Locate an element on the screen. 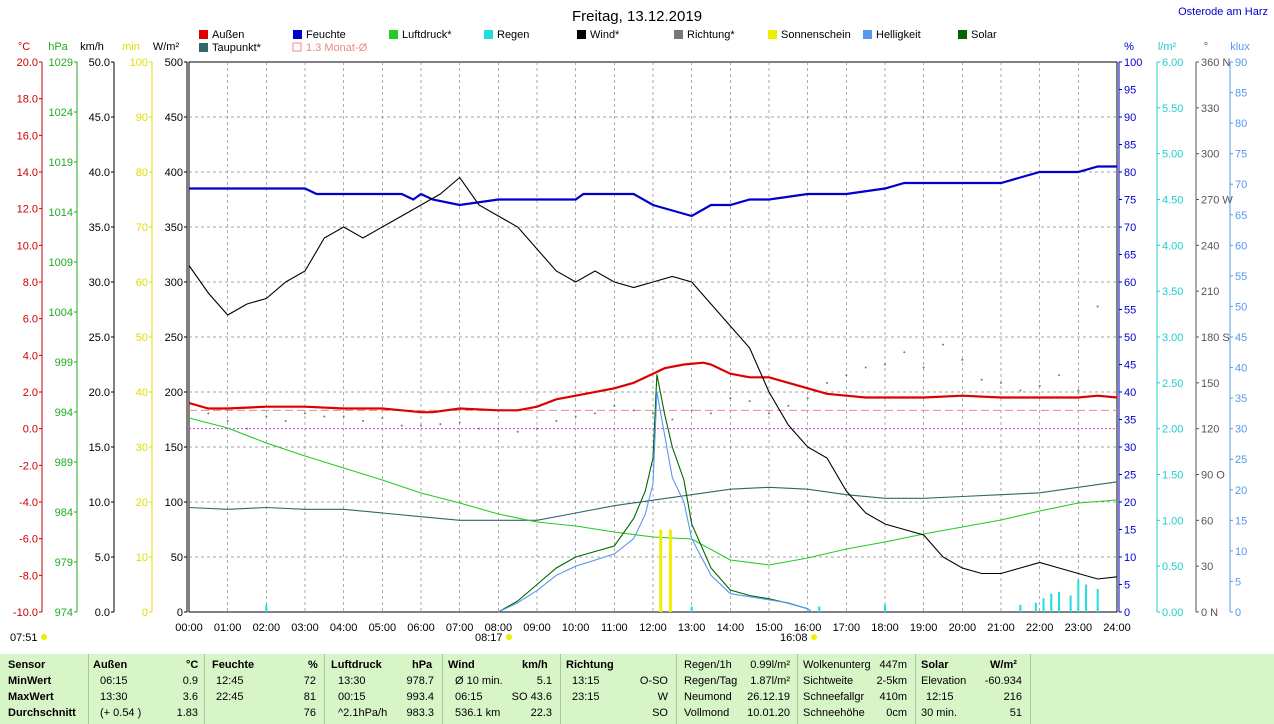  time-tick-label: 23:00 is located at coordinates (1079, 628).